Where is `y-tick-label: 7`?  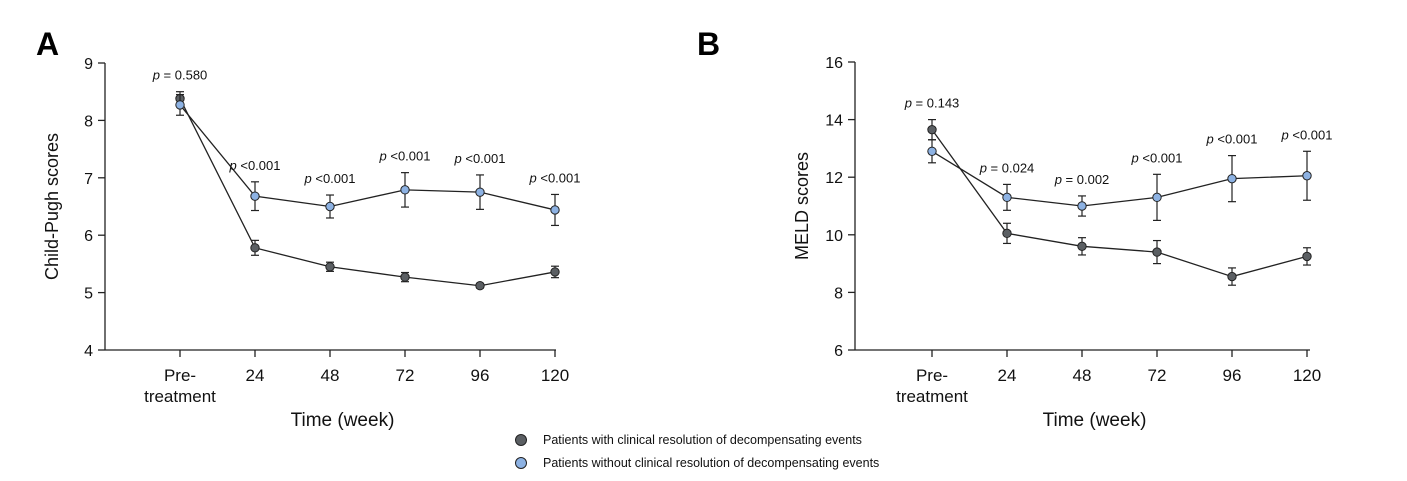
y-tick-label: 7 is located at coordinates (88, 179).